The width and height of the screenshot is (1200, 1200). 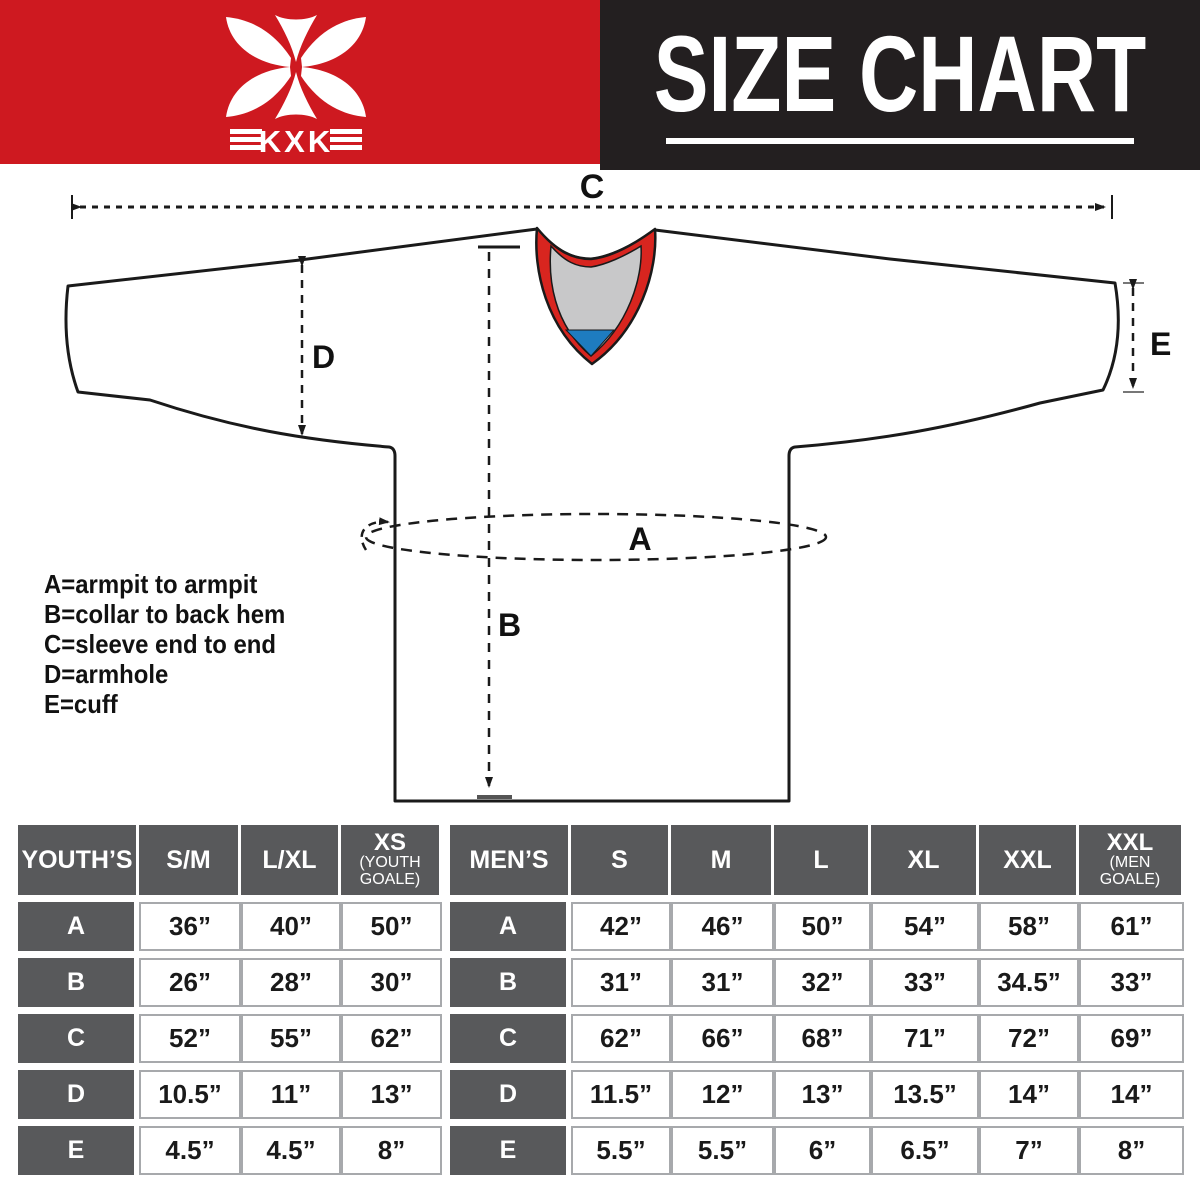 I want to click on legend-line-c: C=sleeve end to end, so click(x=160, y=644).